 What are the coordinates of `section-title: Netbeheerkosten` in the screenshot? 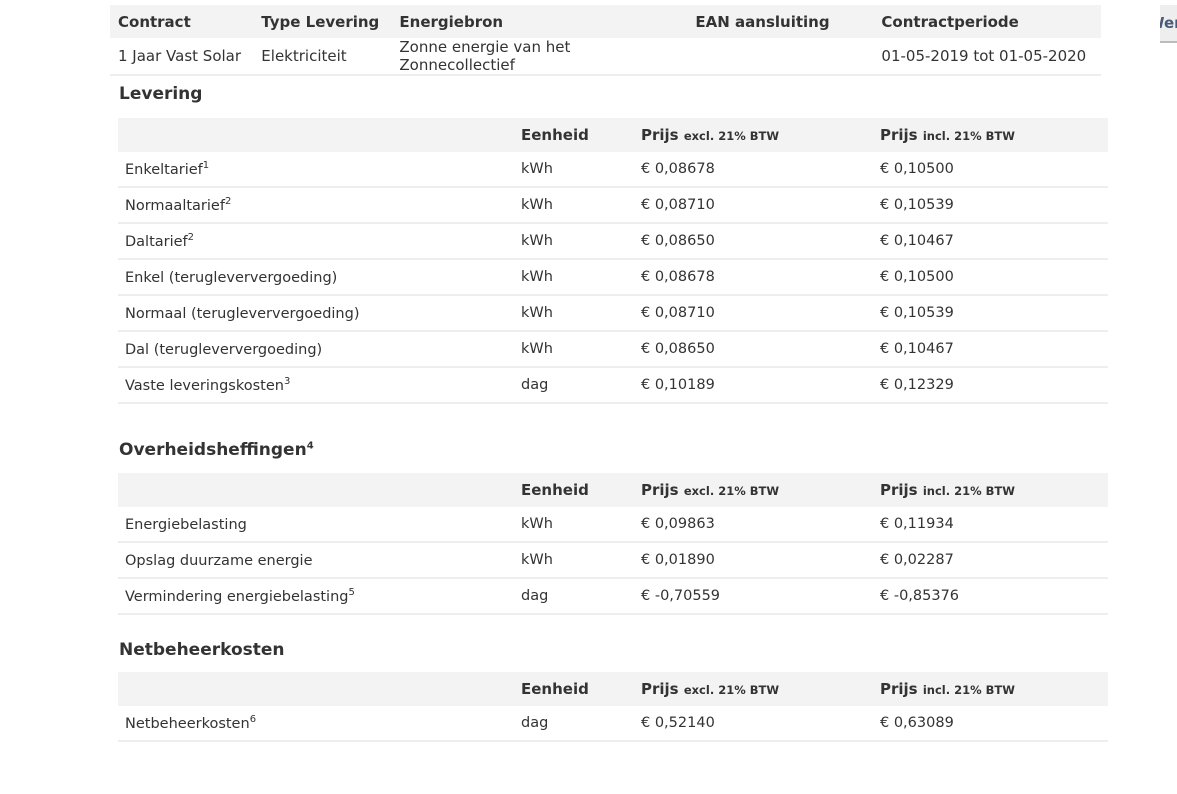 It's located at (202, 650).